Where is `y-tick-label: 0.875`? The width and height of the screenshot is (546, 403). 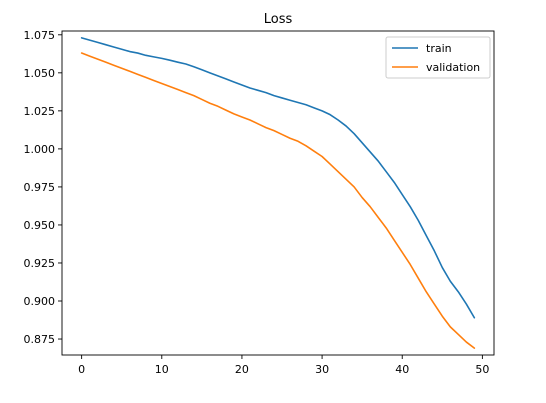 y-tick-label: 0.875 is located at coordinates (40, 339).